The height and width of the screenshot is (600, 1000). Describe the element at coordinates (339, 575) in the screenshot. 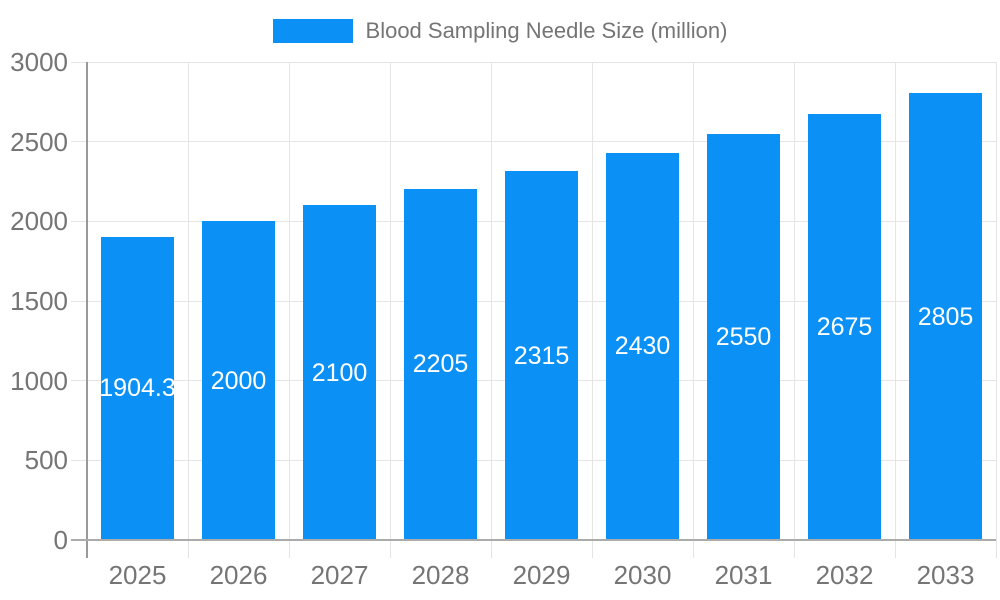

I see `x-axis-label: 2027` at that location.